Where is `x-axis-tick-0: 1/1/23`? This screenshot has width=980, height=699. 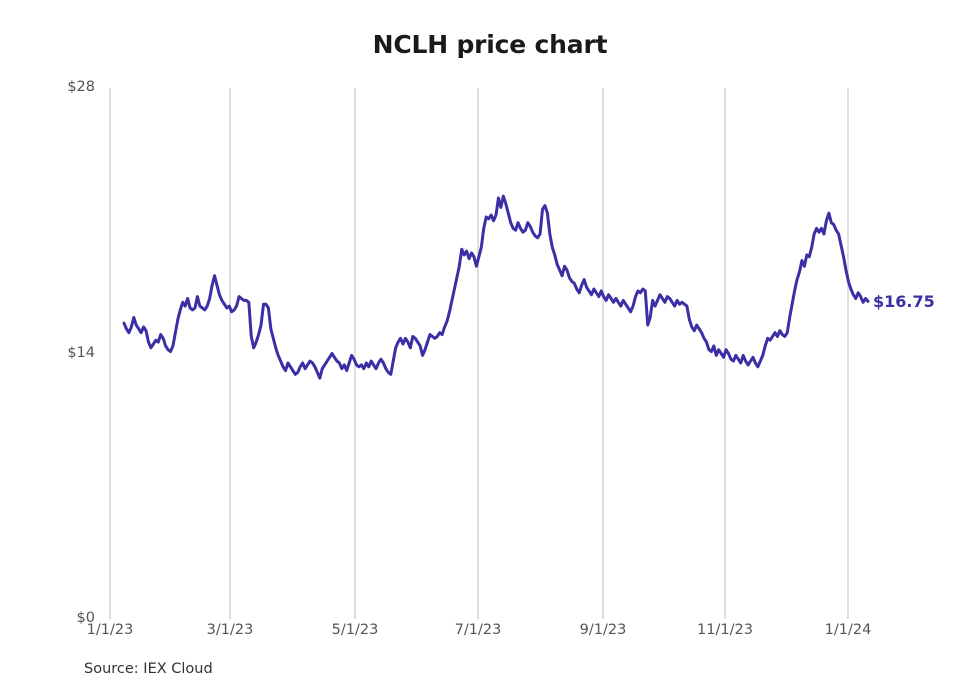 x-axis-tick-0: 1/1/23 is located at coordinates (110, 630).